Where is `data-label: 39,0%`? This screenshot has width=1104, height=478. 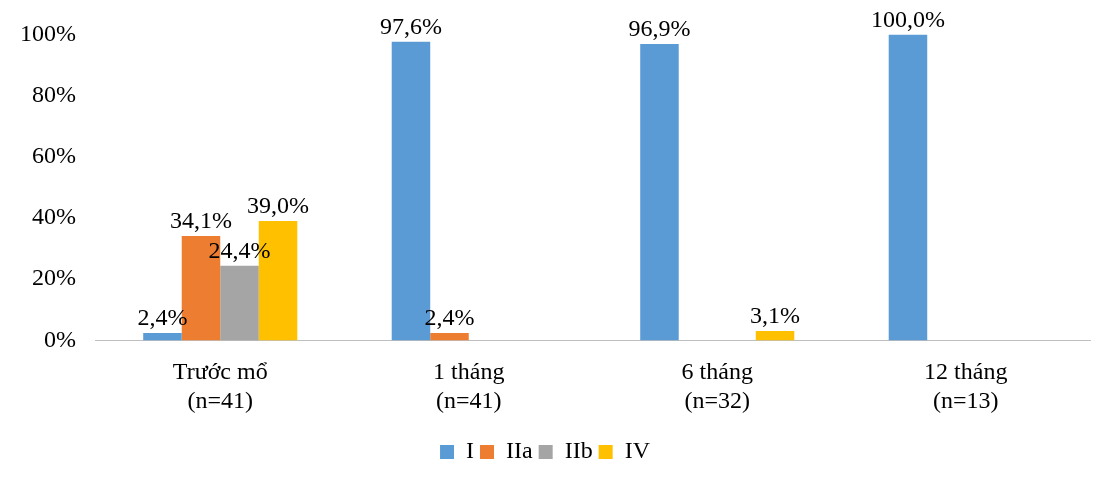 data-label: 39,0% is located at coordinates (278, 205).